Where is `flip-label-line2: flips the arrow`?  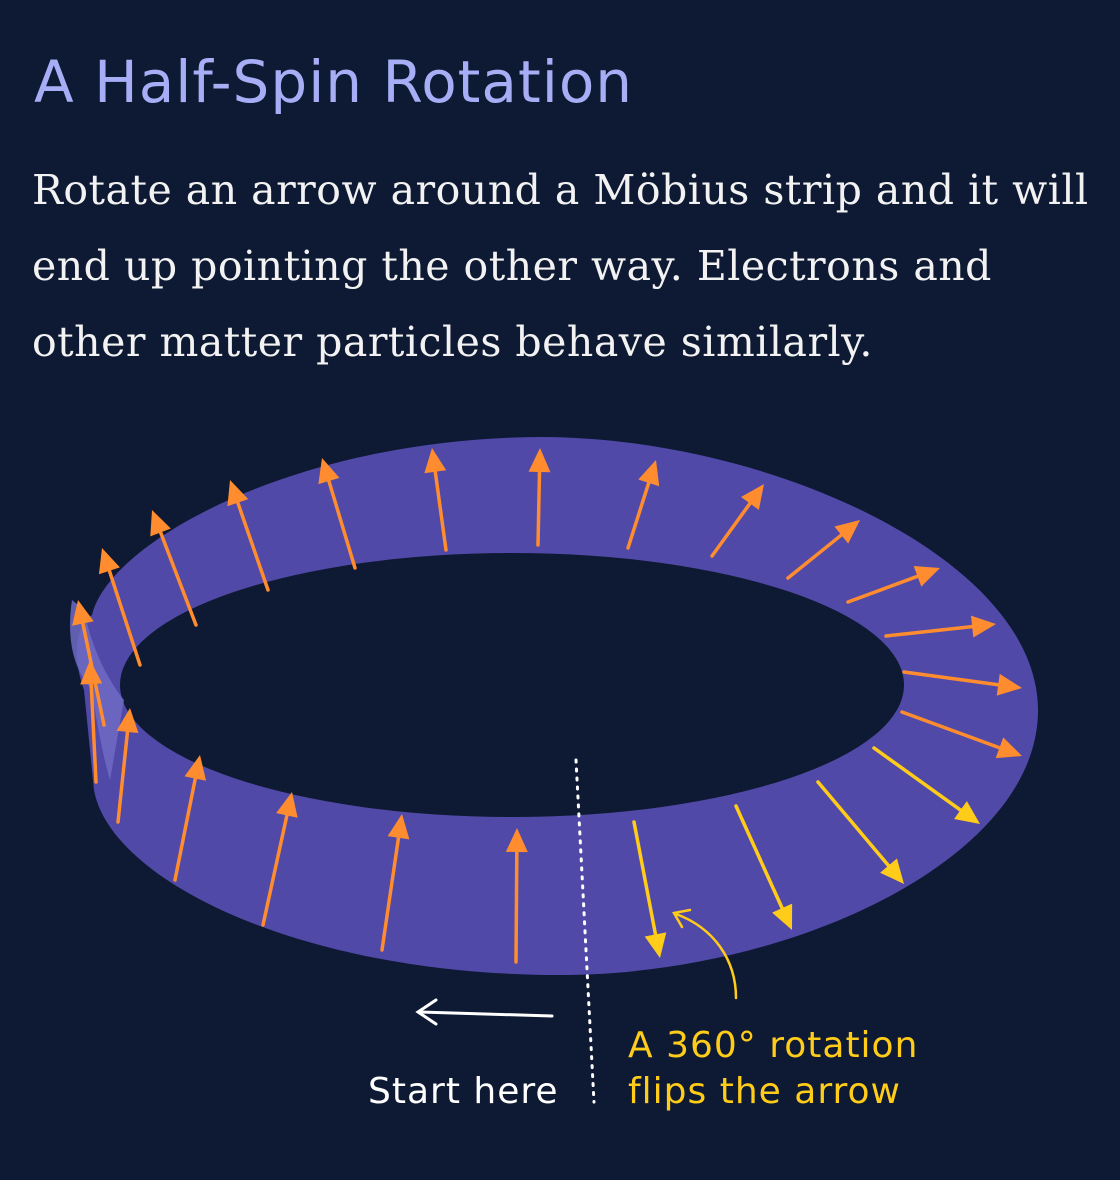 flip-label-line2: flips the arrow is located at coordinates (764, 1091).